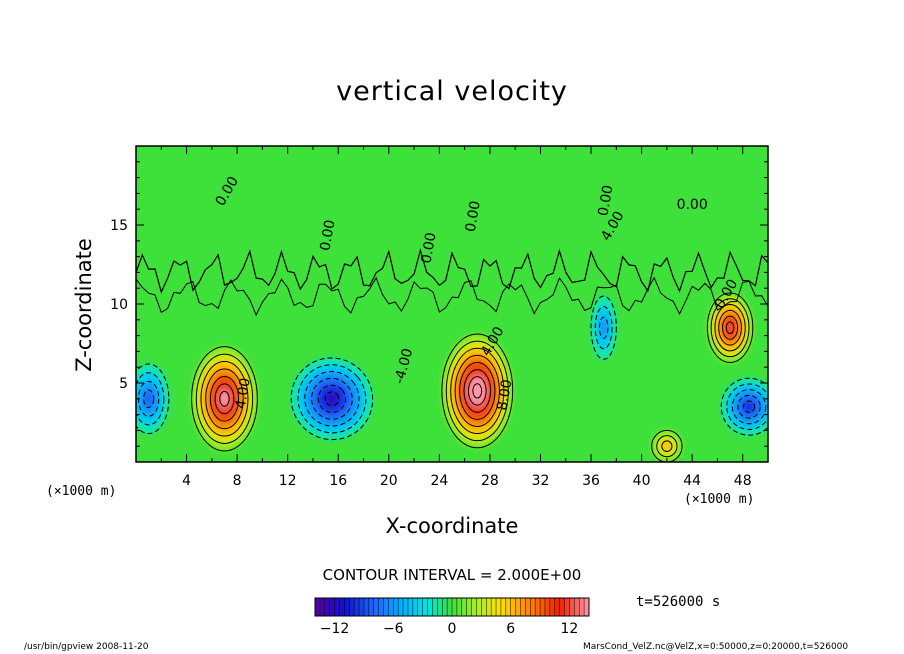 The image size is (904, 654). What do you see at coordinates (338, 481) in the screenshot?
I see `x-tick-label: 16` at bounding box center [338, 481].